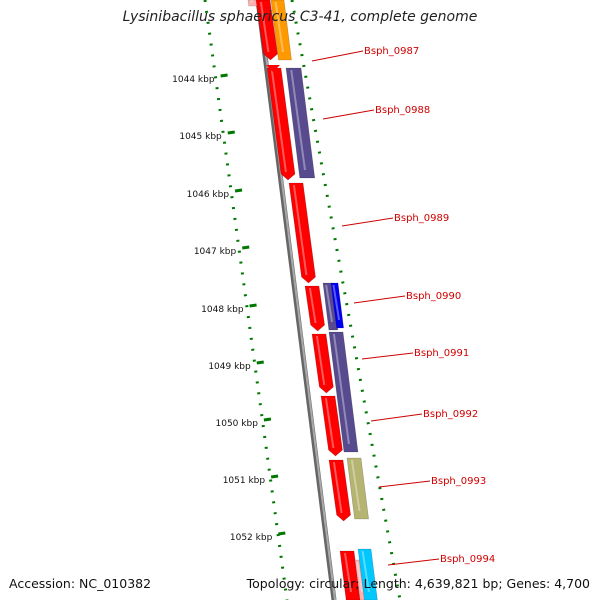 This screenshot has height=600, width=600. Describe the element at coordinates (421, 218) in the screenshot. I see `gene-label: Bsph_0989` at that location.